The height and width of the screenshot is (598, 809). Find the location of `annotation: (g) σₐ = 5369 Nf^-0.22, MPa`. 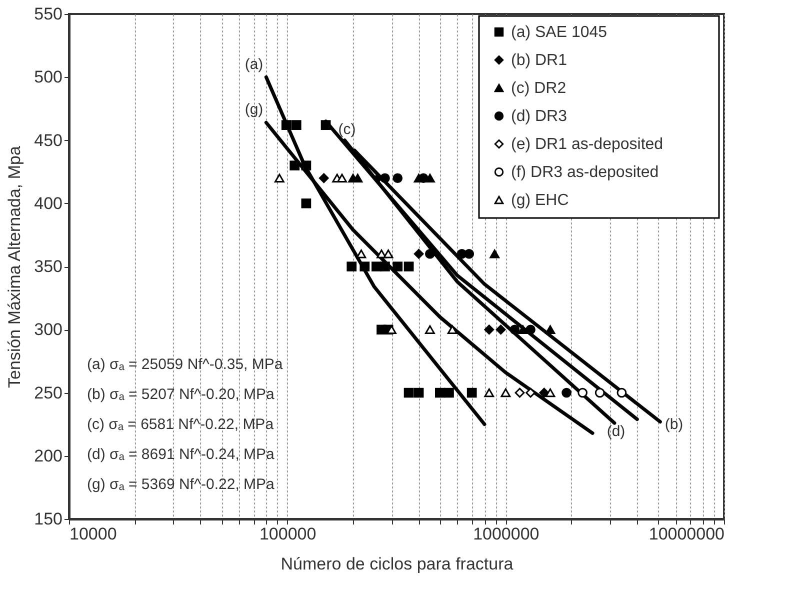

annotation: (g) σₐ = 5369 Nf^-0.22, MPa is located at coordinates (181, 484).